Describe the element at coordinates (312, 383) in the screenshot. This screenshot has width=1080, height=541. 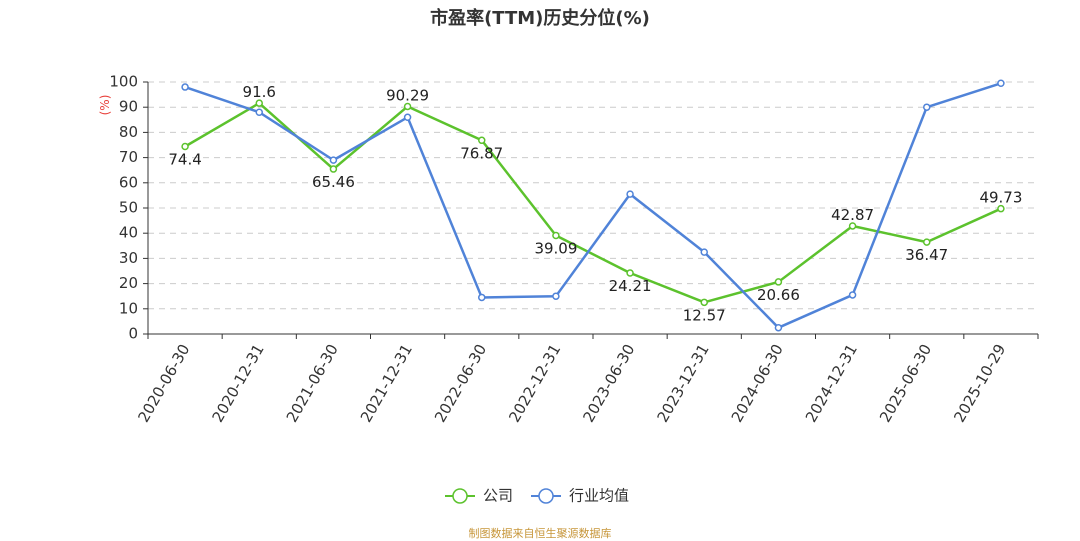
I see `x-tick-label: 2021-06-30` at that location.